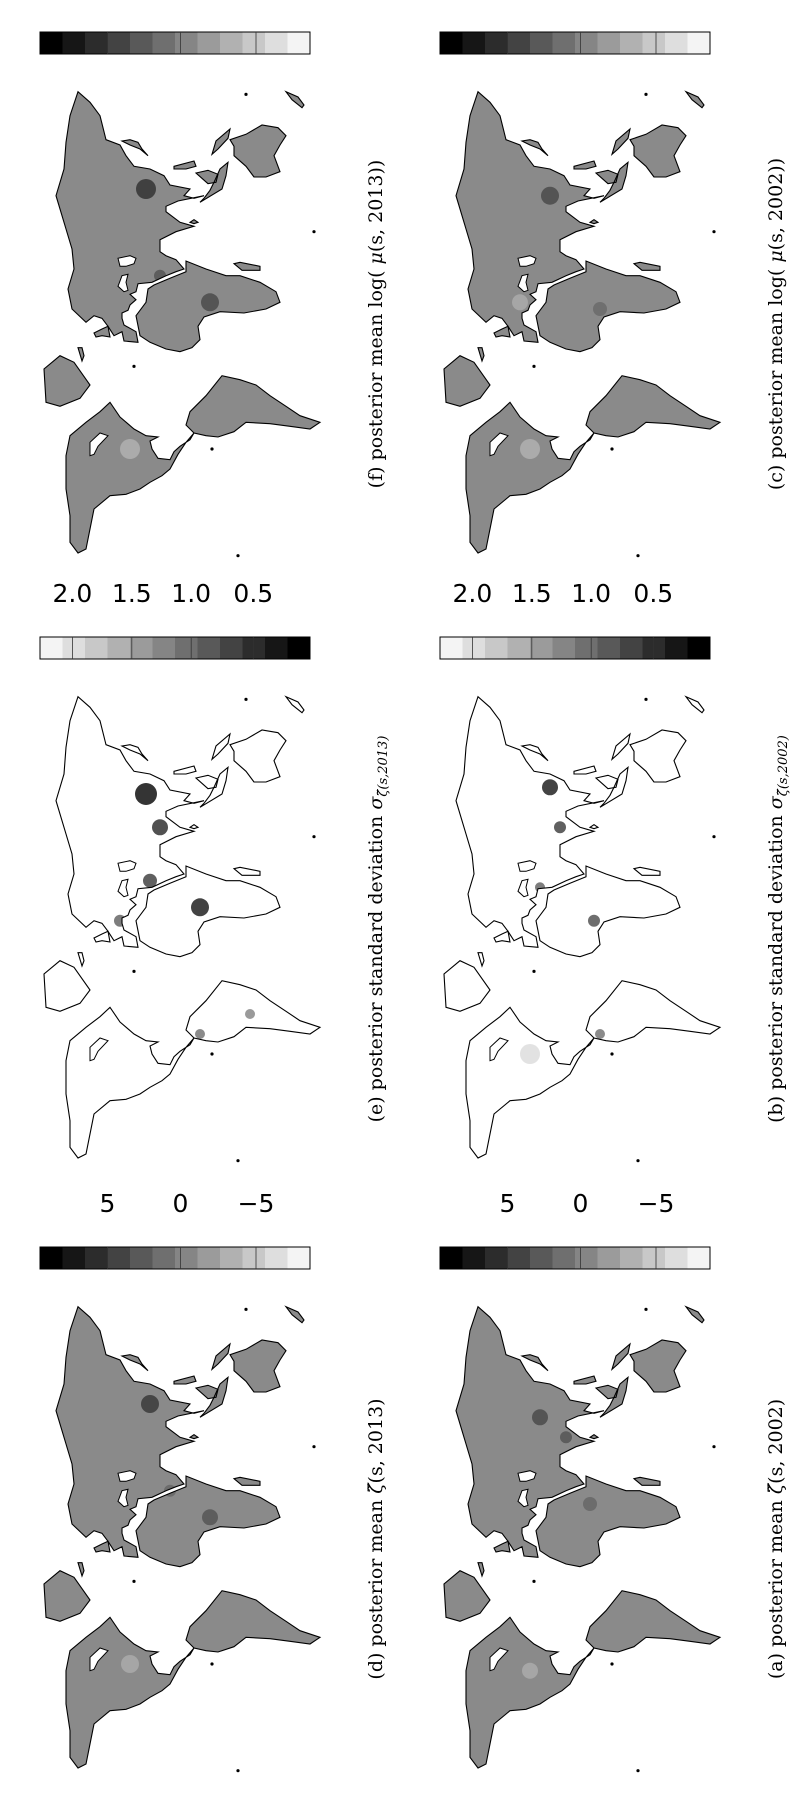 Image resolution: width=811 pixels, height=1809 pixels. Describe the element at coordinates (534, 753) in the screenshot. I see `coastline-japan` at that location.